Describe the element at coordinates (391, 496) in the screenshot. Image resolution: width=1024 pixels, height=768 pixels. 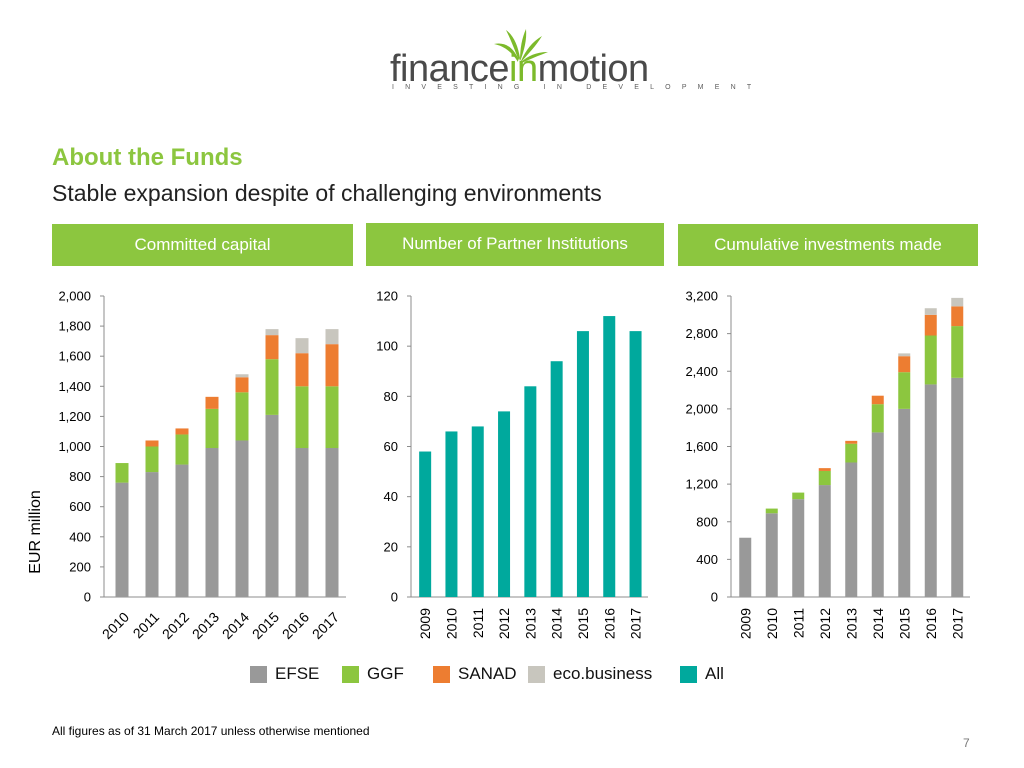
I see `chart-1-y-tick-label: 40` at that location.